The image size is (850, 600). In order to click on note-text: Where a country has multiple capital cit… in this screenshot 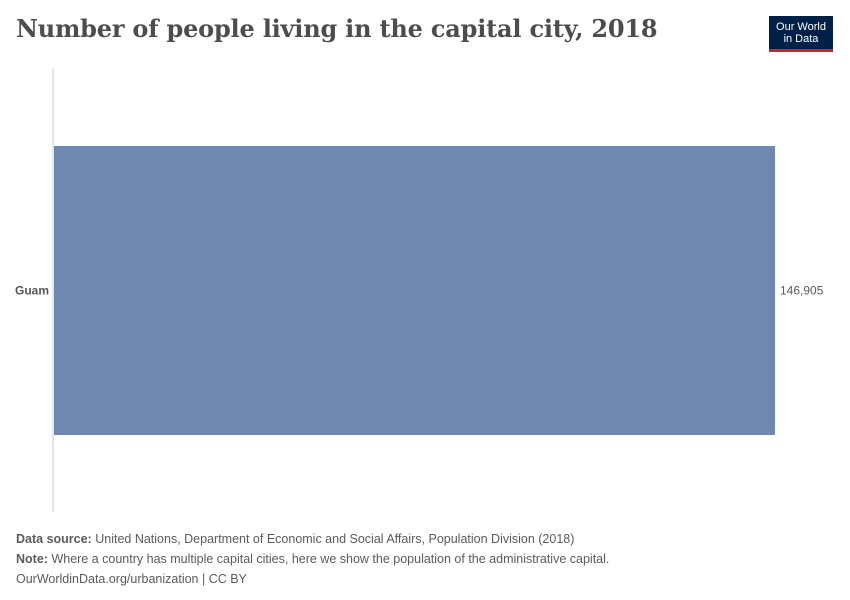, I will do `click(330, 559)`.